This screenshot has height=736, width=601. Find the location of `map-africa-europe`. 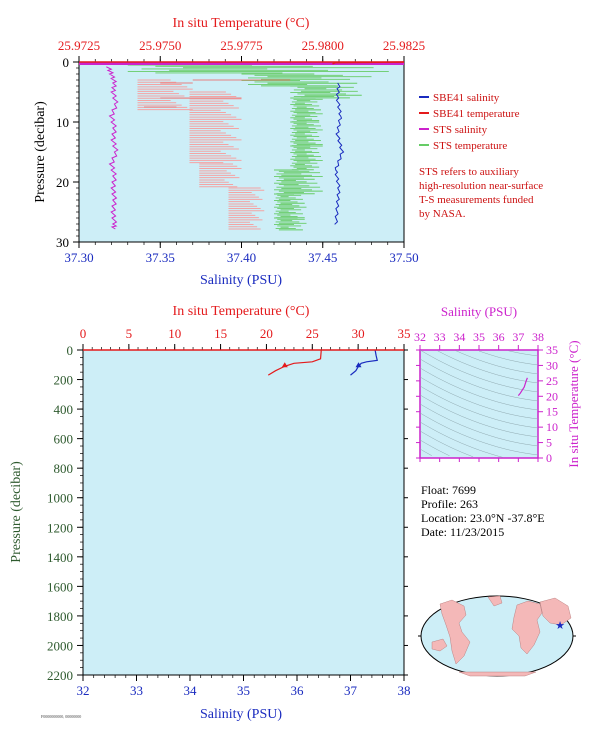

map-africa-europe is located at coordinates (527, 627).